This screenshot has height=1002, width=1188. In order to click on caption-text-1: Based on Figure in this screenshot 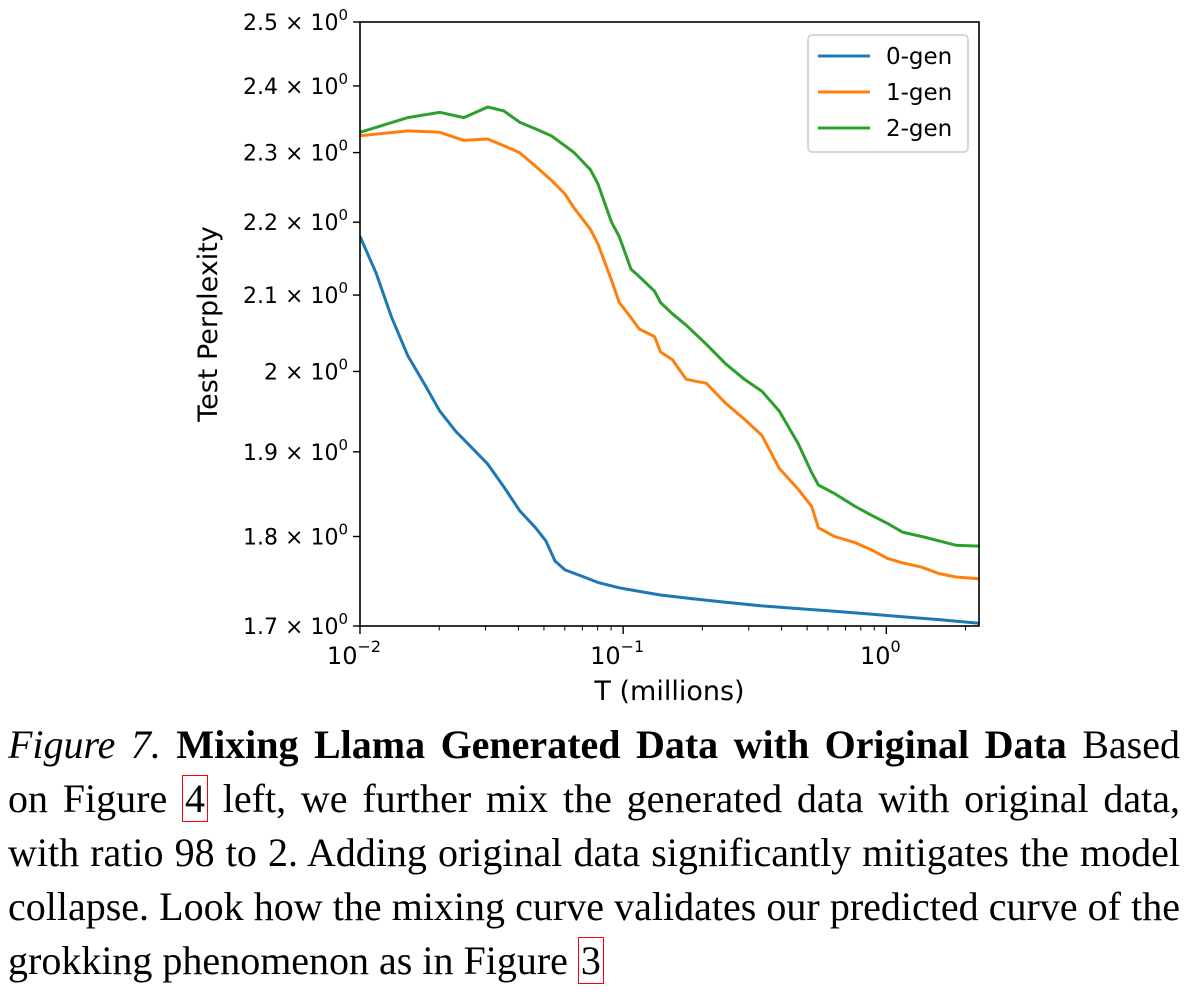, I will do `click(594, 771)`.